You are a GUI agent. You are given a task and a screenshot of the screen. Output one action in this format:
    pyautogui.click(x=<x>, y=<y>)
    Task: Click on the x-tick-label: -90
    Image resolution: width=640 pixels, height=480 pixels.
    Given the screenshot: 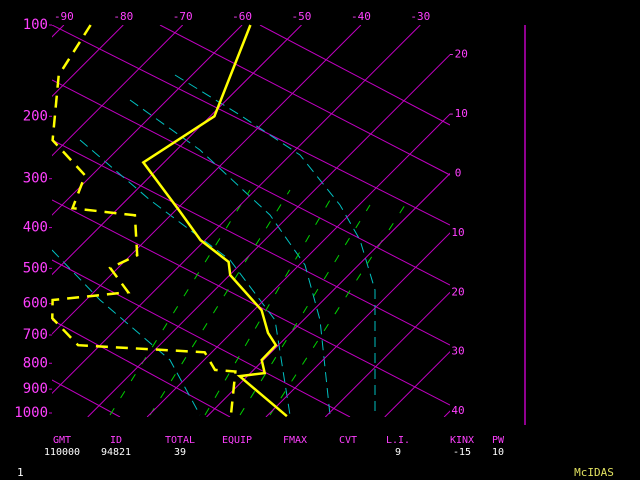 What is the action you would take?
    pyautogui.click(x=64, y=16)
    